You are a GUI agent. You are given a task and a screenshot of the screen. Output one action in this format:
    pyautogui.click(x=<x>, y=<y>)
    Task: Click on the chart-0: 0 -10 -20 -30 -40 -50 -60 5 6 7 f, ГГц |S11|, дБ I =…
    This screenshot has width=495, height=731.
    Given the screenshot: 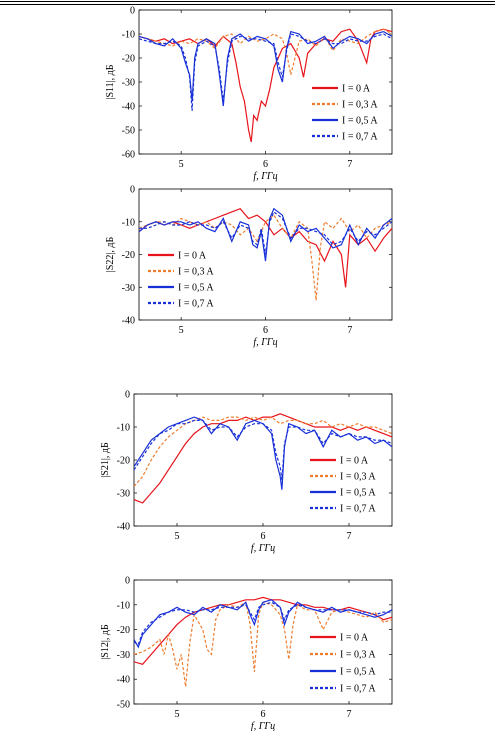 What is the action you would take?
    pyautogui.click(x=249, y=94)
    